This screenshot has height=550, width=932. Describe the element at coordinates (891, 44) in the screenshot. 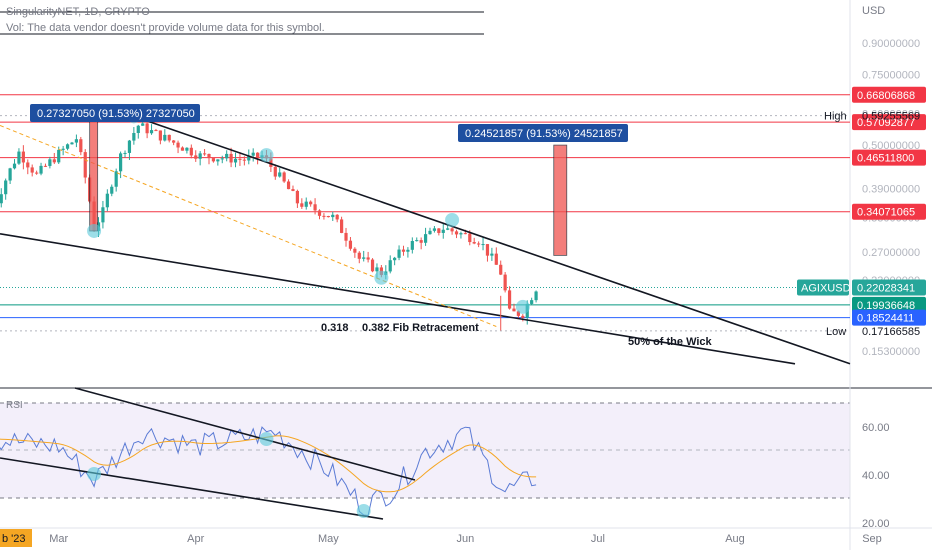

I see `price-tick-label: 0.90000000` at that location.